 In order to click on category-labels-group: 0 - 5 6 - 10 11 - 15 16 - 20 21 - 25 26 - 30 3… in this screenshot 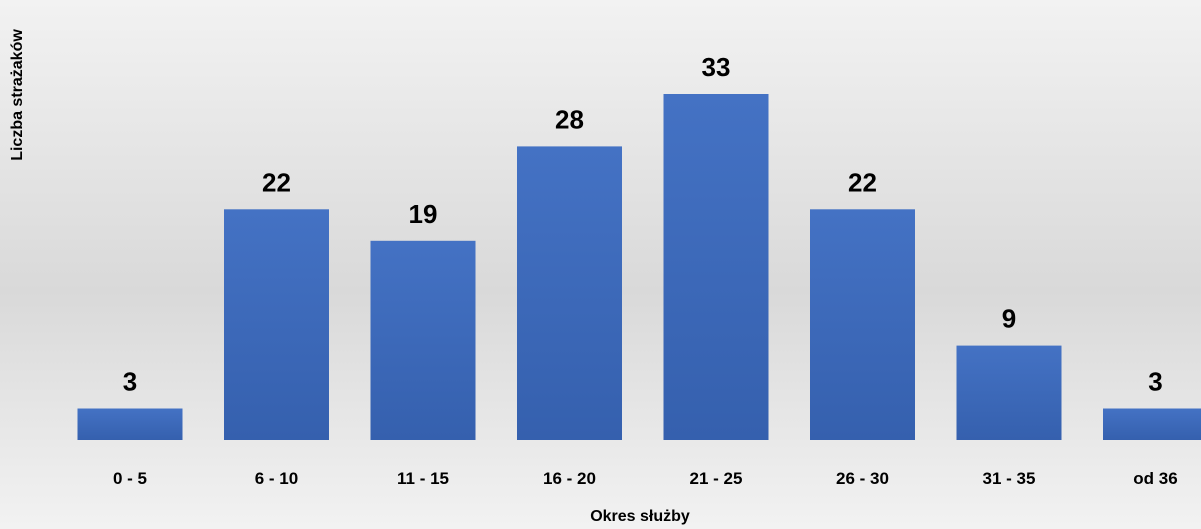, I will do `click(645, 478)`.